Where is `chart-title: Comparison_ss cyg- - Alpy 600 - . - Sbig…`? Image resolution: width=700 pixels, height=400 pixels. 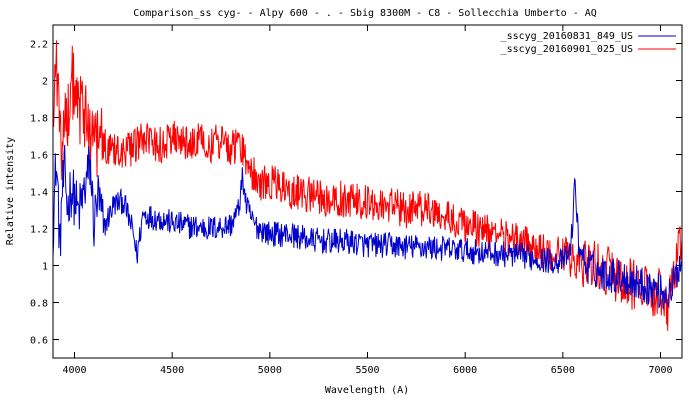 chart-title: Comparison_ss cyg- - Alpy 600 - . - Sbig… is located at coordinates (365, 13).